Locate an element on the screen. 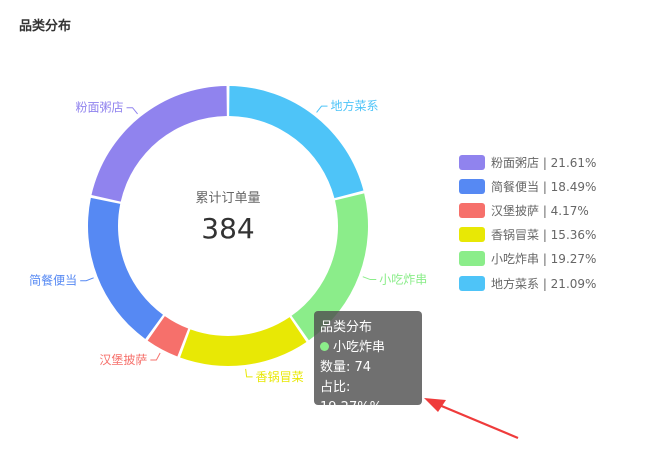 This screenshot has width=657, height=450. tooltip-count: 数量: 74 is located at coordinates (346, 367).